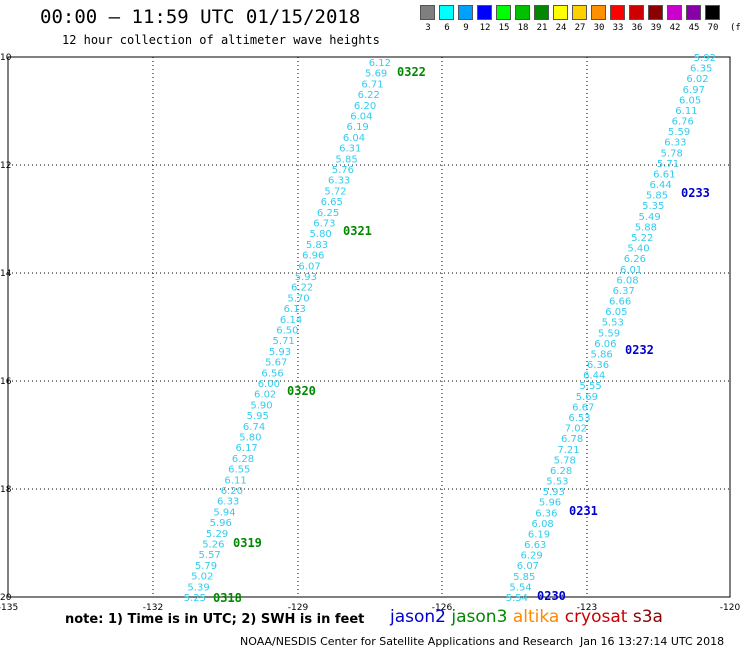 This screenshot has width=740, height=650. What do you see at coordinates (258, 416) in the screenshot?
I see `wave-height-value: 5.95` at bounding box center [258, 416].